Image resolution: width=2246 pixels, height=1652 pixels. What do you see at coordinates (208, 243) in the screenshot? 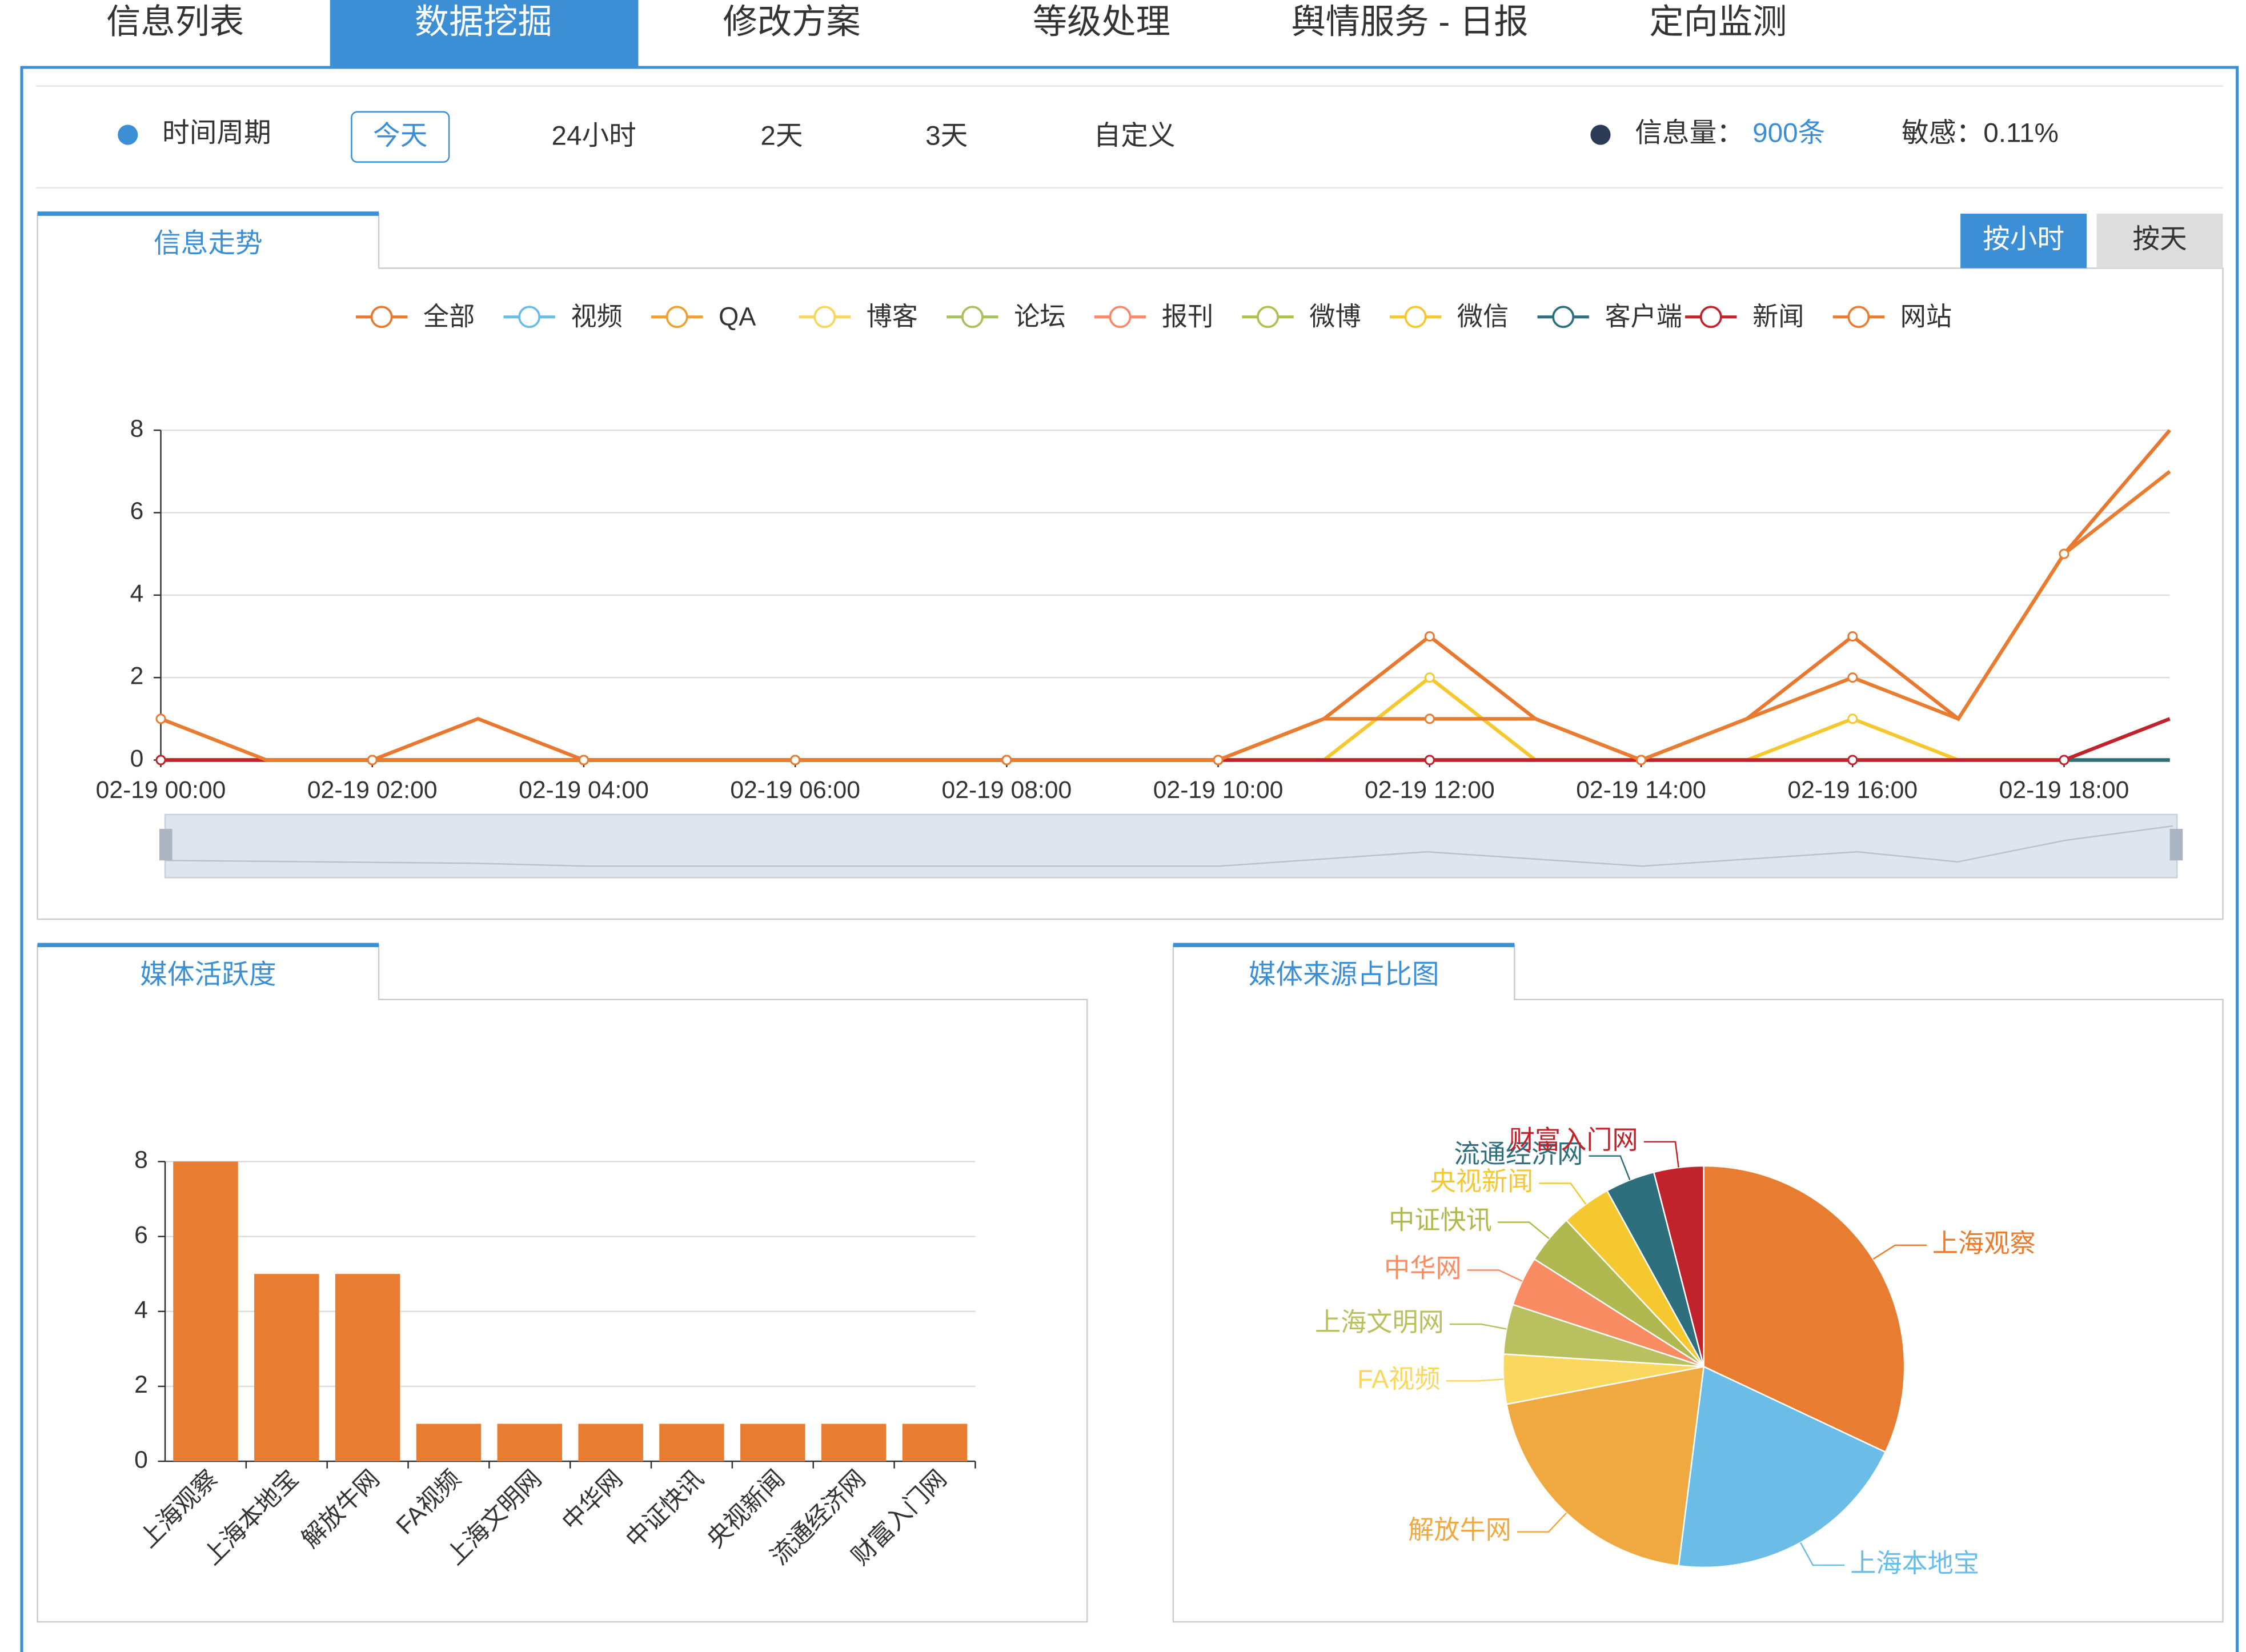
I see `label: 信息走势` at bounding box center [208, 243].